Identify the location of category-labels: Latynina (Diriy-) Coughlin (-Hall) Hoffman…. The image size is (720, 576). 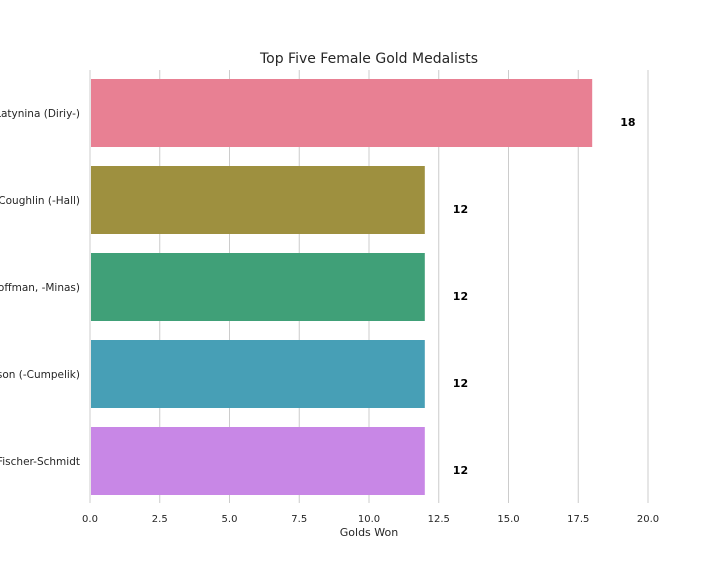
(40, 288).